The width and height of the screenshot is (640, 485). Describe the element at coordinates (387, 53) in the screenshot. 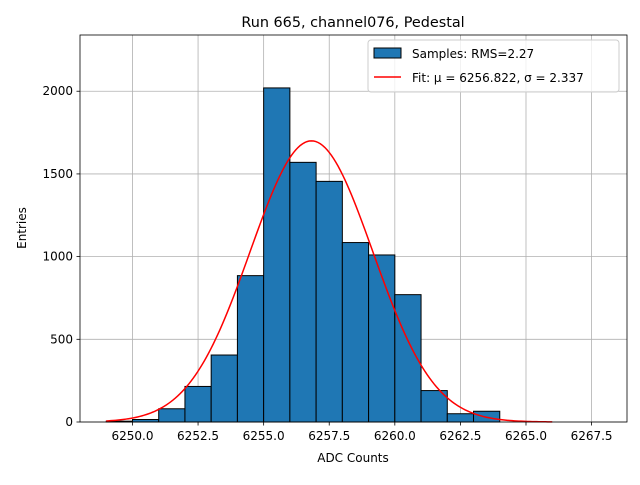

I see `legend-swatch-histogram` at that location.